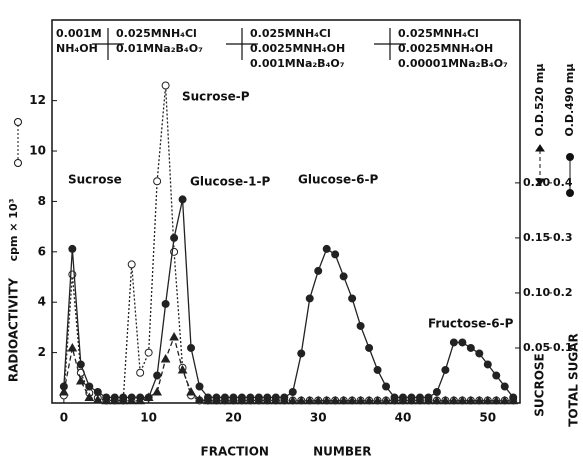 This screenshot has height=474, width=583. Describe the element at coordinates (159, 48) in the screenshot. I see `buffer-label: 0.01MNa₂B₄O₇` at that location.